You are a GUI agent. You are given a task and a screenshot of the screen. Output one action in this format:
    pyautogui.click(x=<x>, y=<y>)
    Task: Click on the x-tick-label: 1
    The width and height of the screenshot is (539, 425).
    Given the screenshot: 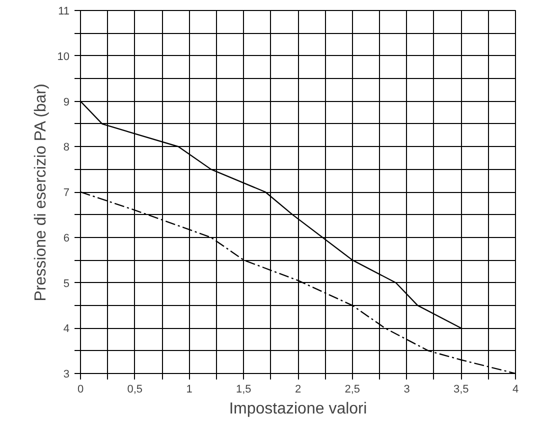 What is the action you would take?
    pyautogui.click(x=189, y=390)
    